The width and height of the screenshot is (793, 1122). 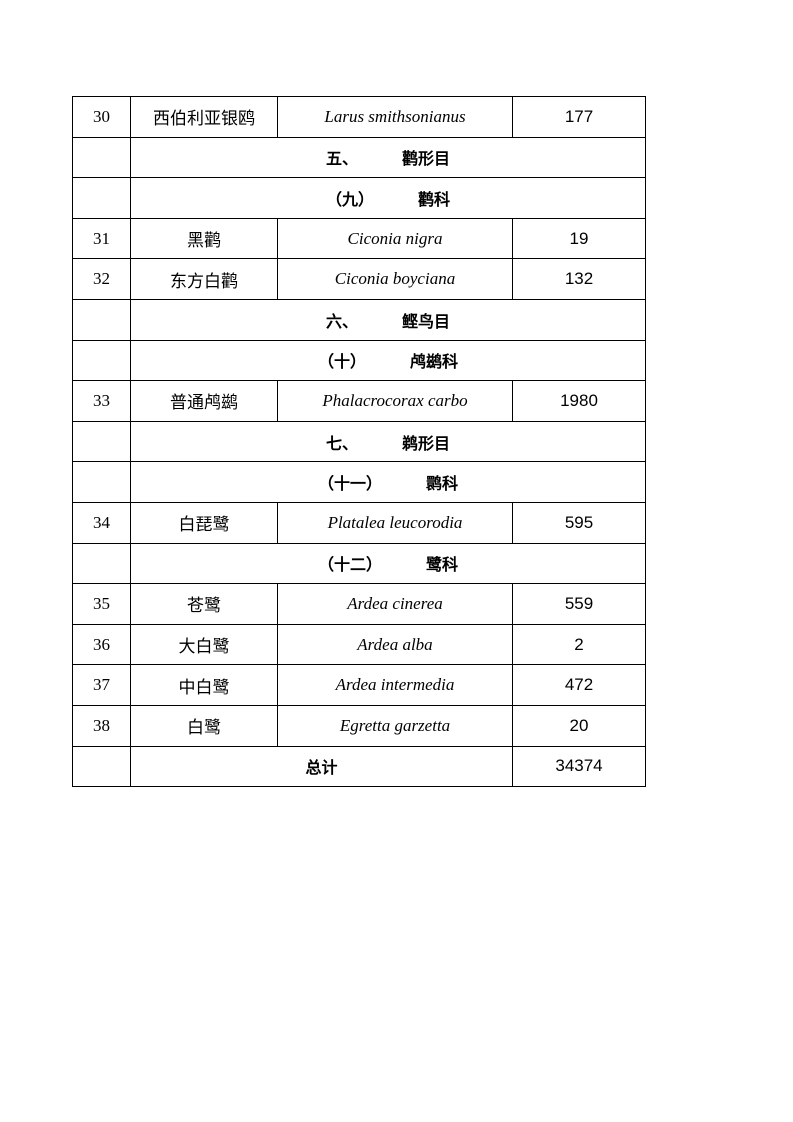 I want to click on taxon-heading-row: 七、 鹈形目, so click(x=359, y=441).